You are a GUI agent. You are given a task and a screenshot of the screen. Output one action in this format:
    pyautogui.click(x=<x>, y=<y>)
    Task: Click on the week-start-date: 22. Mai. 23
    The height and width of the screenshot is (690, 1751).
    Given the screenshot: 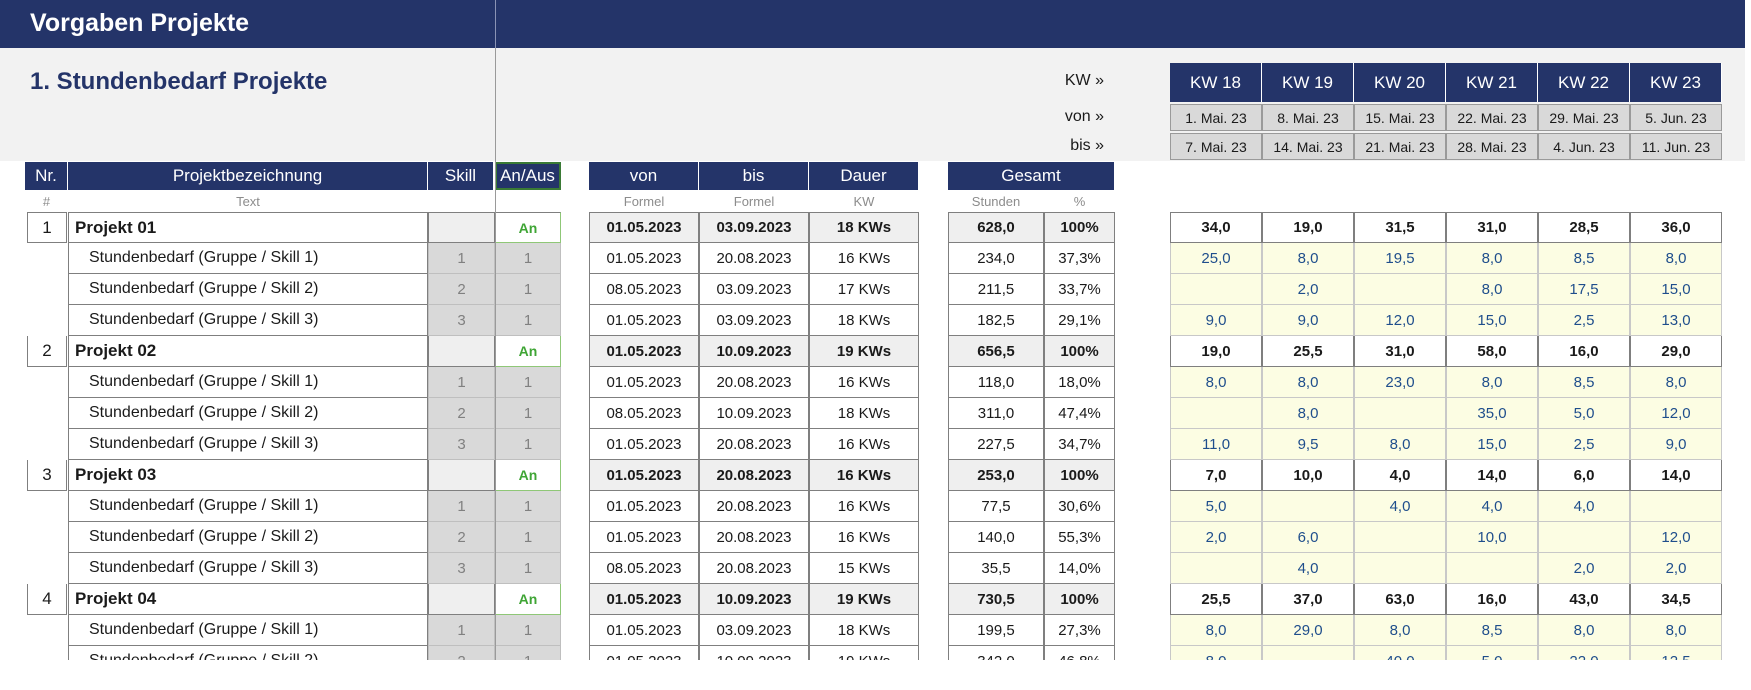 What is the action you would take?
    pyautogui.click(x=1492, y=117)
    